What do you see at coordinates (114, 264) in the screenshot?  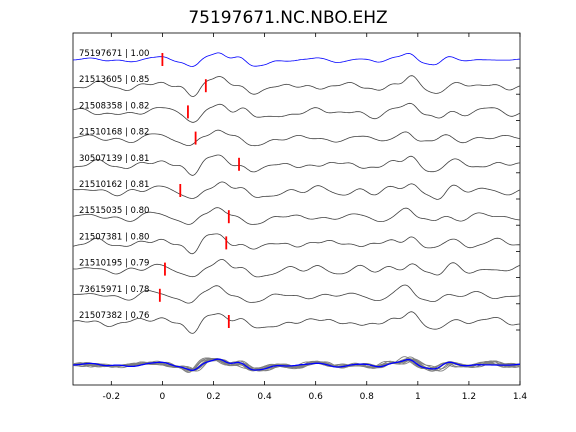 I see `trace-label: 21510195 | 0.79` at bounding box center [114, 264].